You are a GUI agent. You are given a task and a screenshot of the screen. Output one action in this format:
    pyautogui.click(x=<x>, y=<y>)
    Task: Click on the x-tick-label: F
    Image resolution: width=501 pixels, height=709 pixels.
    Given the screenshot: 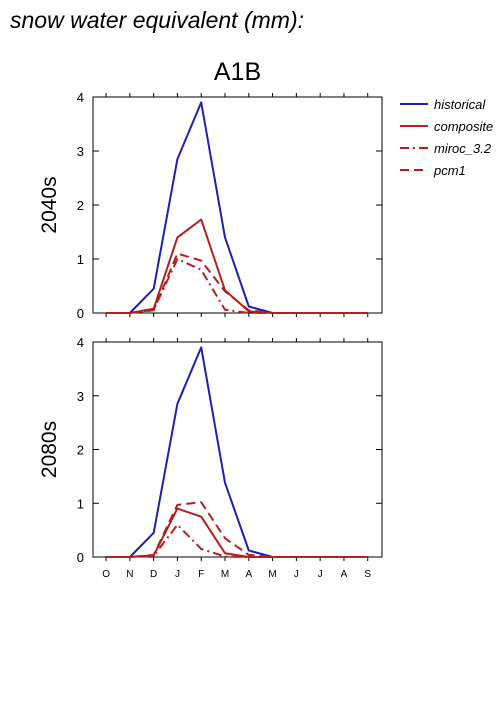 What is the action you would take?
    pyautogui.click(x=201, y=574)
    